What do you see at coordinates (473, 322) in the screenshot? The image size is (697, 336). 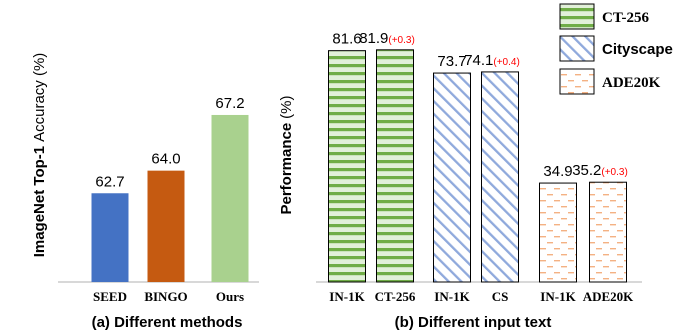 I see `panel-b-caption: (b) Different input text` at bounding box center [473, 322].